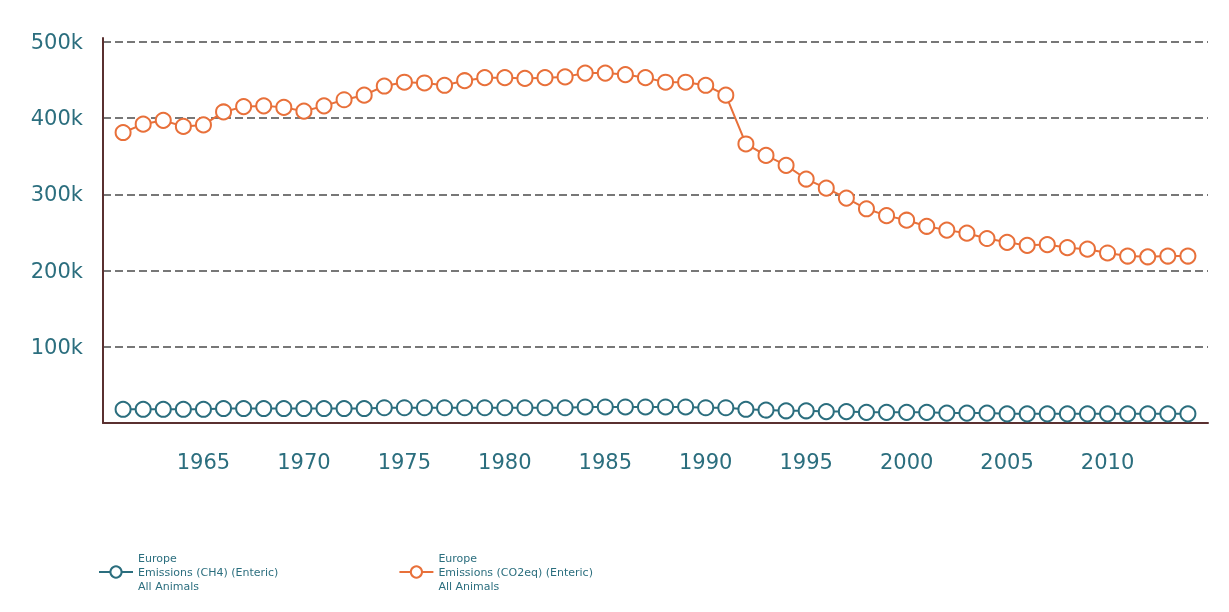 This screenshot has height=612, width=1229. What do you see at coordinates (57, 270) in the screenshot?
I see `y-tick-label: 200k` at bounding box center [57, 270].